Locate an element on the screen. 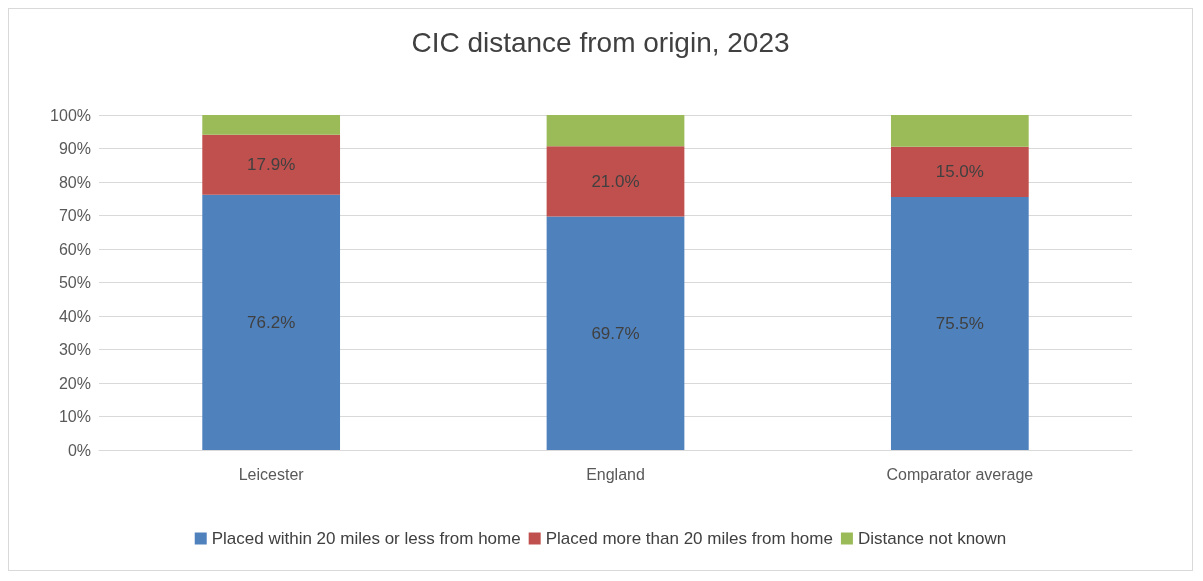 Image resolution: width=1203 pixels, height=581 pixels. data-label: 75.5% is located at coordinates (959, 324).